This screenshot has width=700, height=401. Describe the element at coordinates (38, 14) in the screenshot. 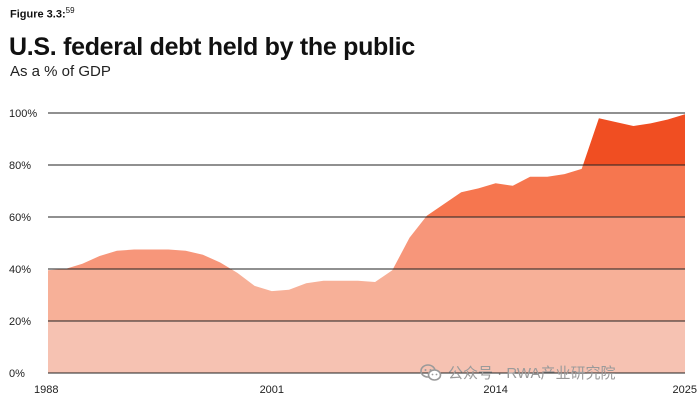

I see `figure-label-text: Figure 3.3:` at that location.